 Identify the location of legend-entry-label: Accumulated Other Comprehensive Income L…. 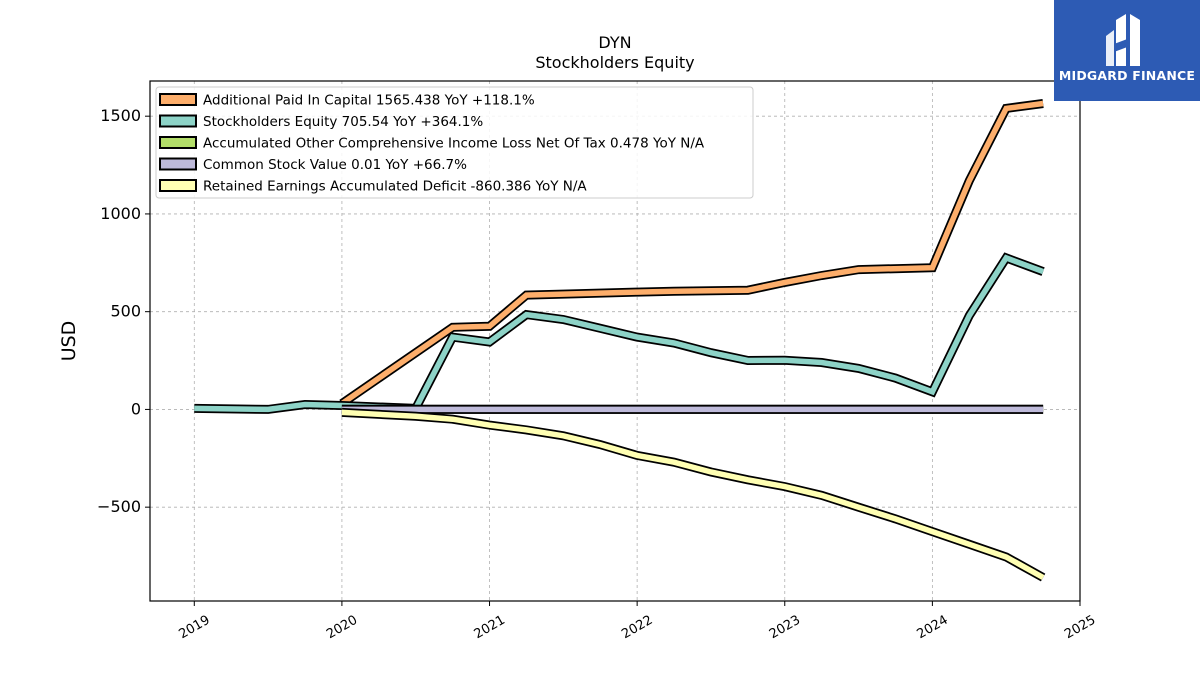
(454, 144).